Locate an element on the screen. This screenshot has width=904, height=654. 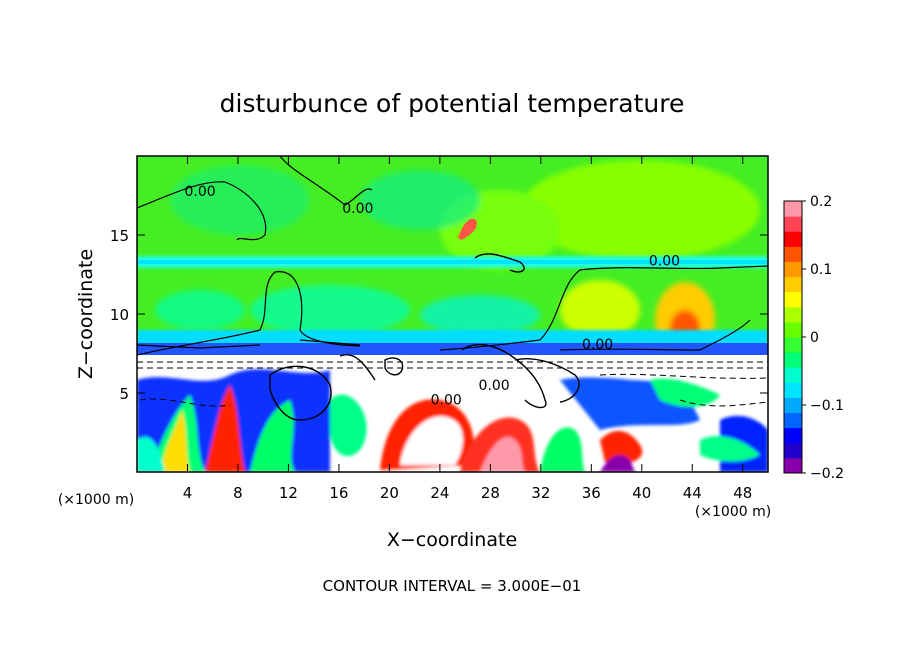
colorbar-tick-label: −0.1 is located at coordinates (827, 406).